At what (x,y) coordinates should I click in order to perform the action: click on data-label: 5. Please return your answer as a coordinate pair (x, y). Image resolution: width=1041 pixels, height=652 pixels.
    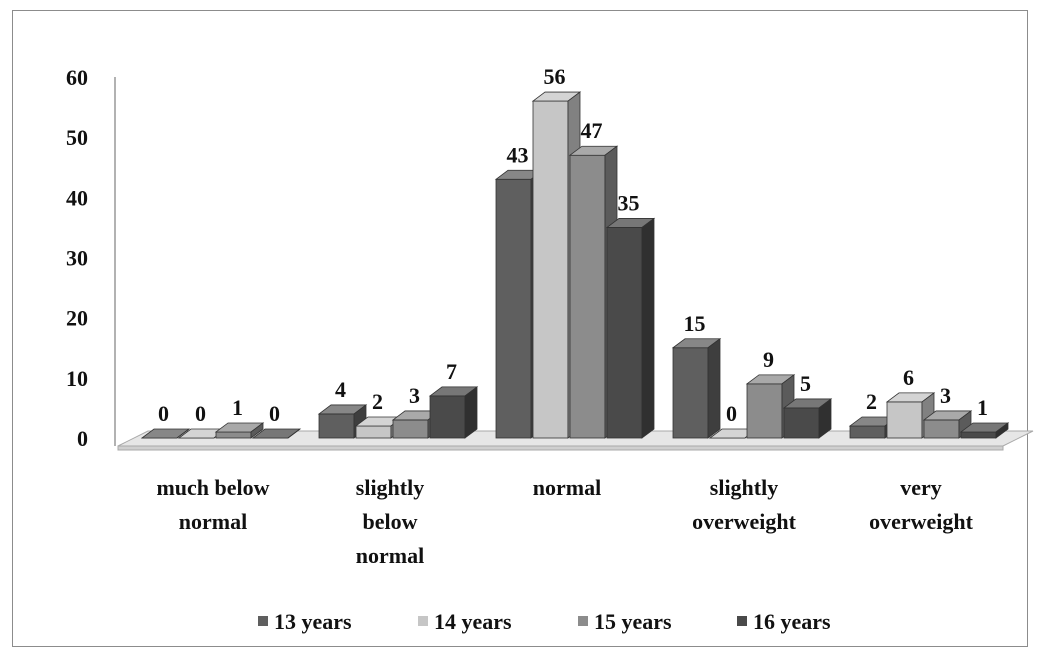
    Looking at the image, I should click on (805, 383).